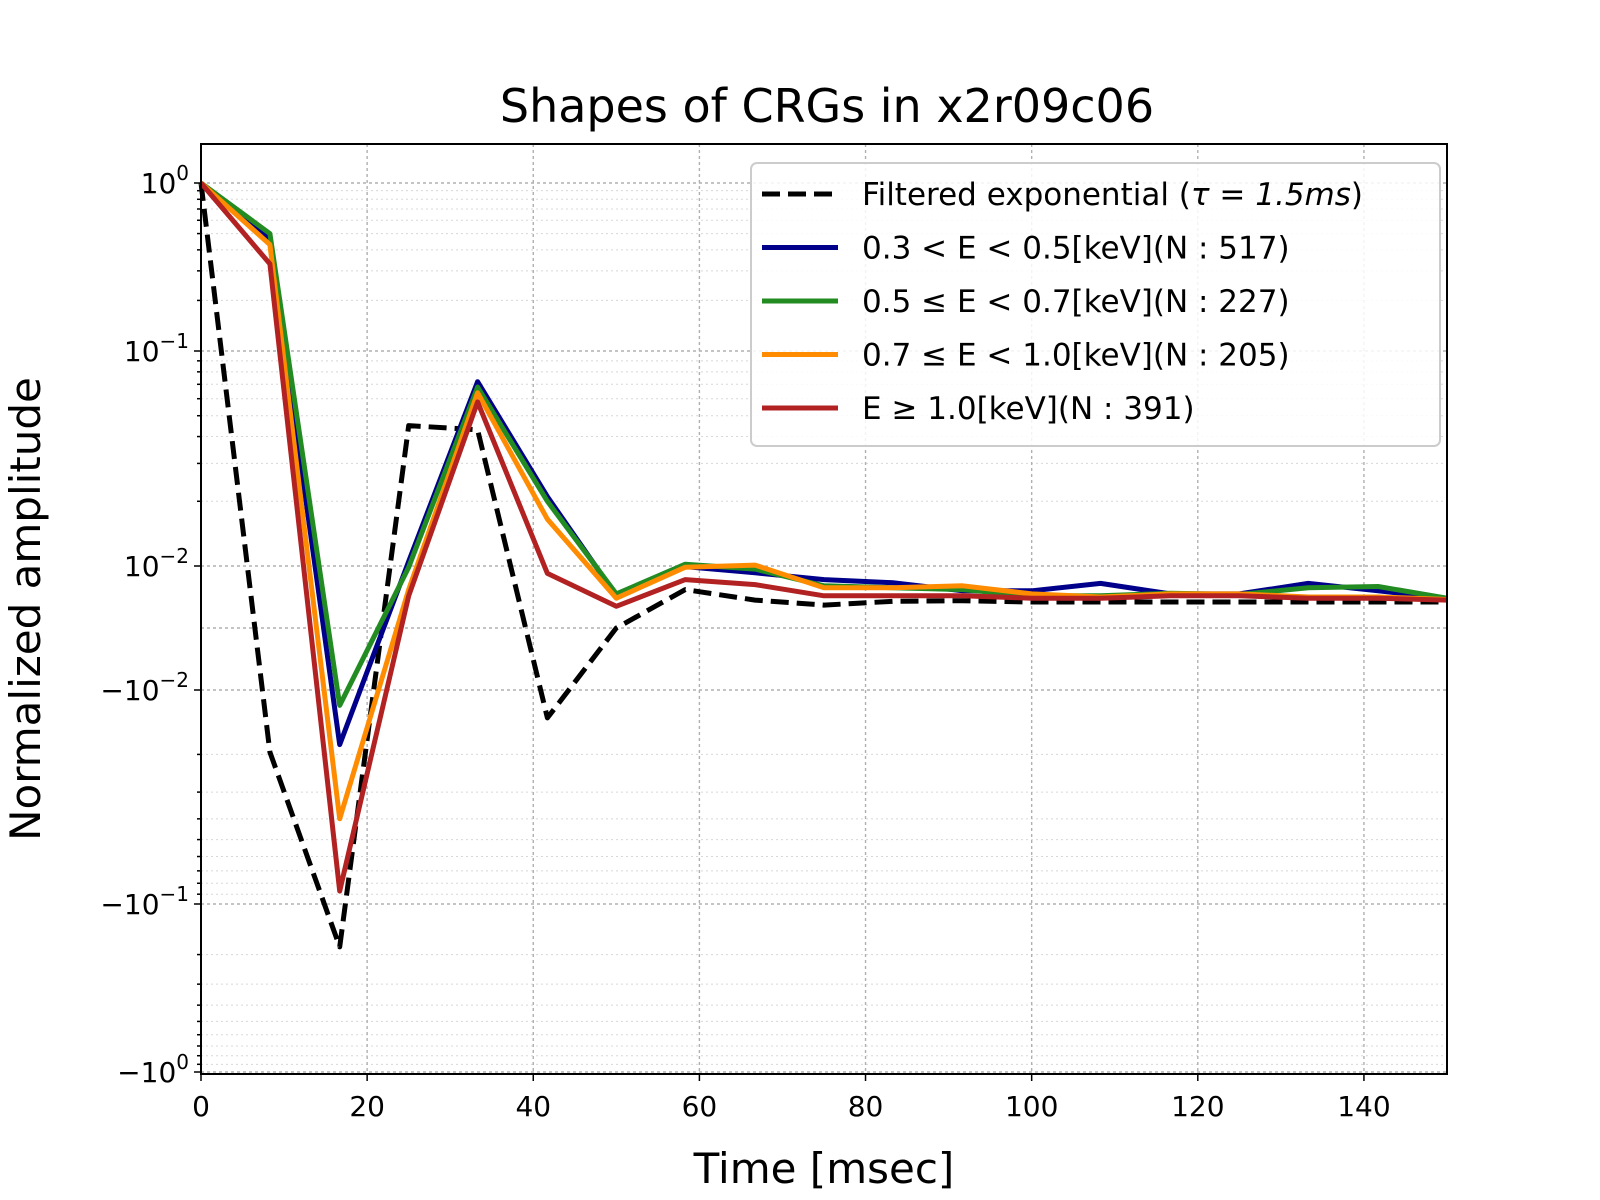  Describe the element at coordinates (1112, 195) in the screenshot. I see `legend-label-0: Filtered exponential (τ = 1.5ms)` at that location.